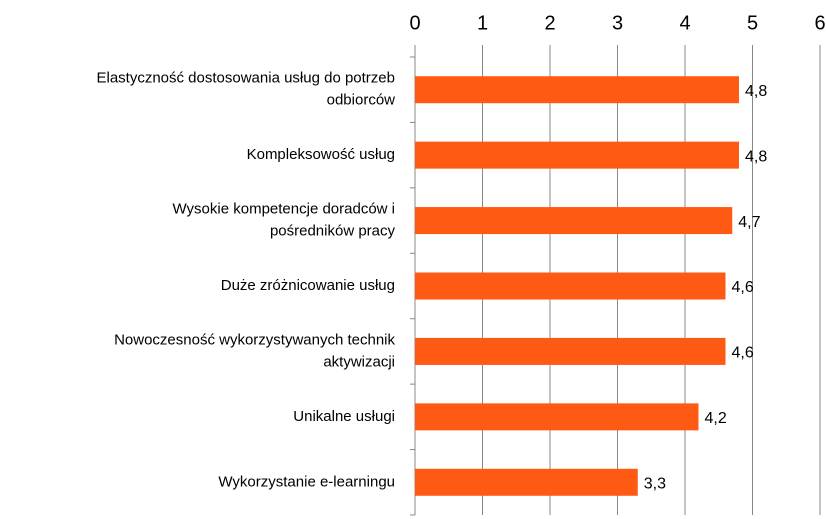  Describe the element at coordinates (414, 23) in the screenshot. I see `x-tick-label: 0` at that location.